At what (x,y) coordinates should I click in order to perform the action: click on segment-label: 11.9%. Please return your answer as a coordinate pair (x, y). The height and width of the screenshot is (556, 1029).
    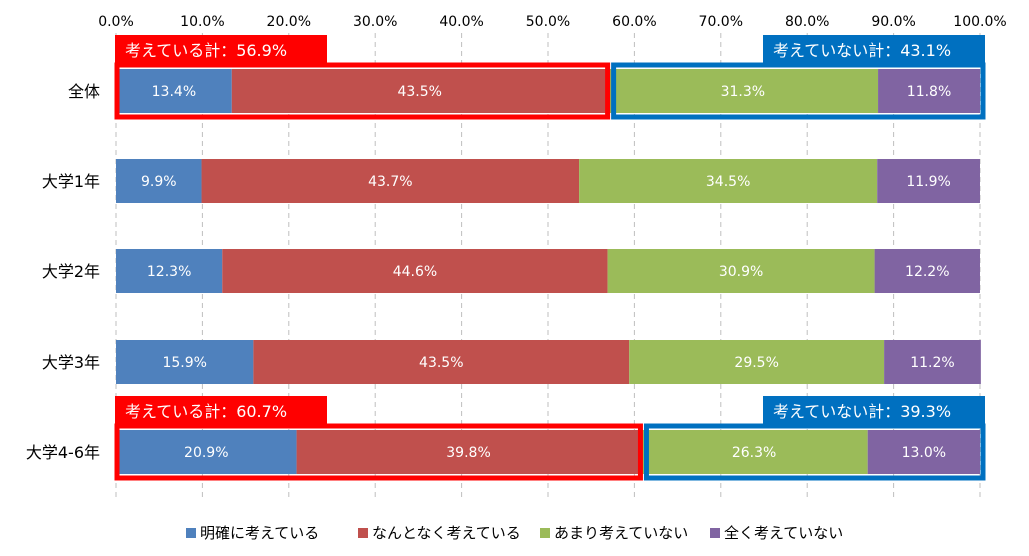
    Looking at the image, I should click on (928, 182).